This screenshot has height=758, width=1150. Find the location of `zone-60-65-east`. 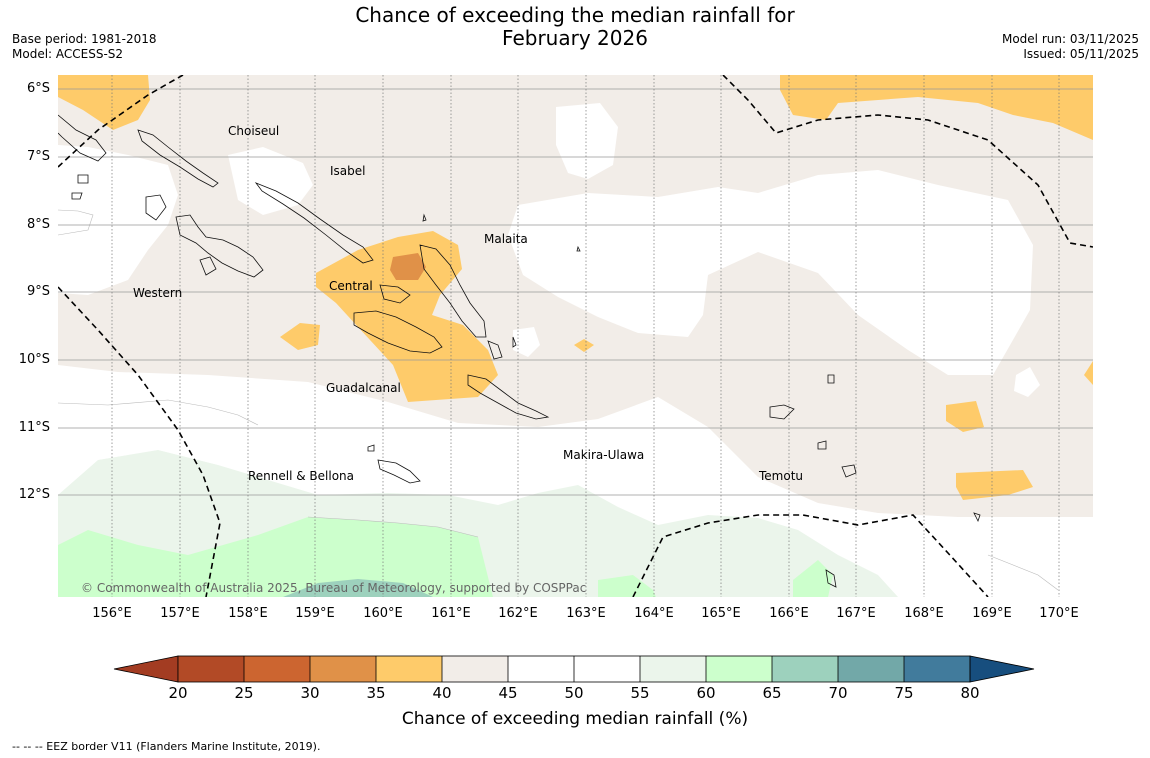

zone-60-65-east is located at coordinates (813, 578).